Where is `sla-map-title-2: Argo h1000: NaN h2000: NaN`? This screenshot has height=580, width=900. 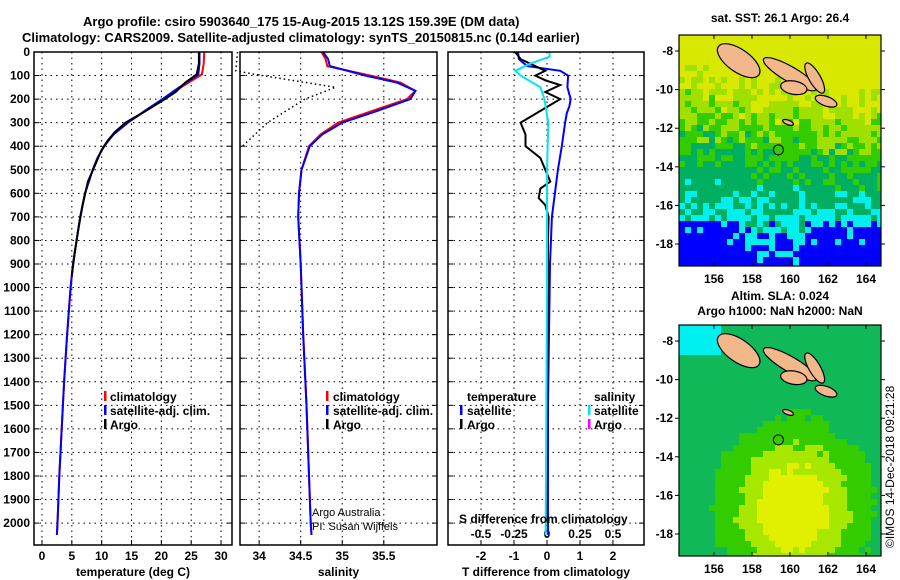
sla-map-title-2: Argo h1000: NaN h2000: NaN is located at coordinates (779, 311).